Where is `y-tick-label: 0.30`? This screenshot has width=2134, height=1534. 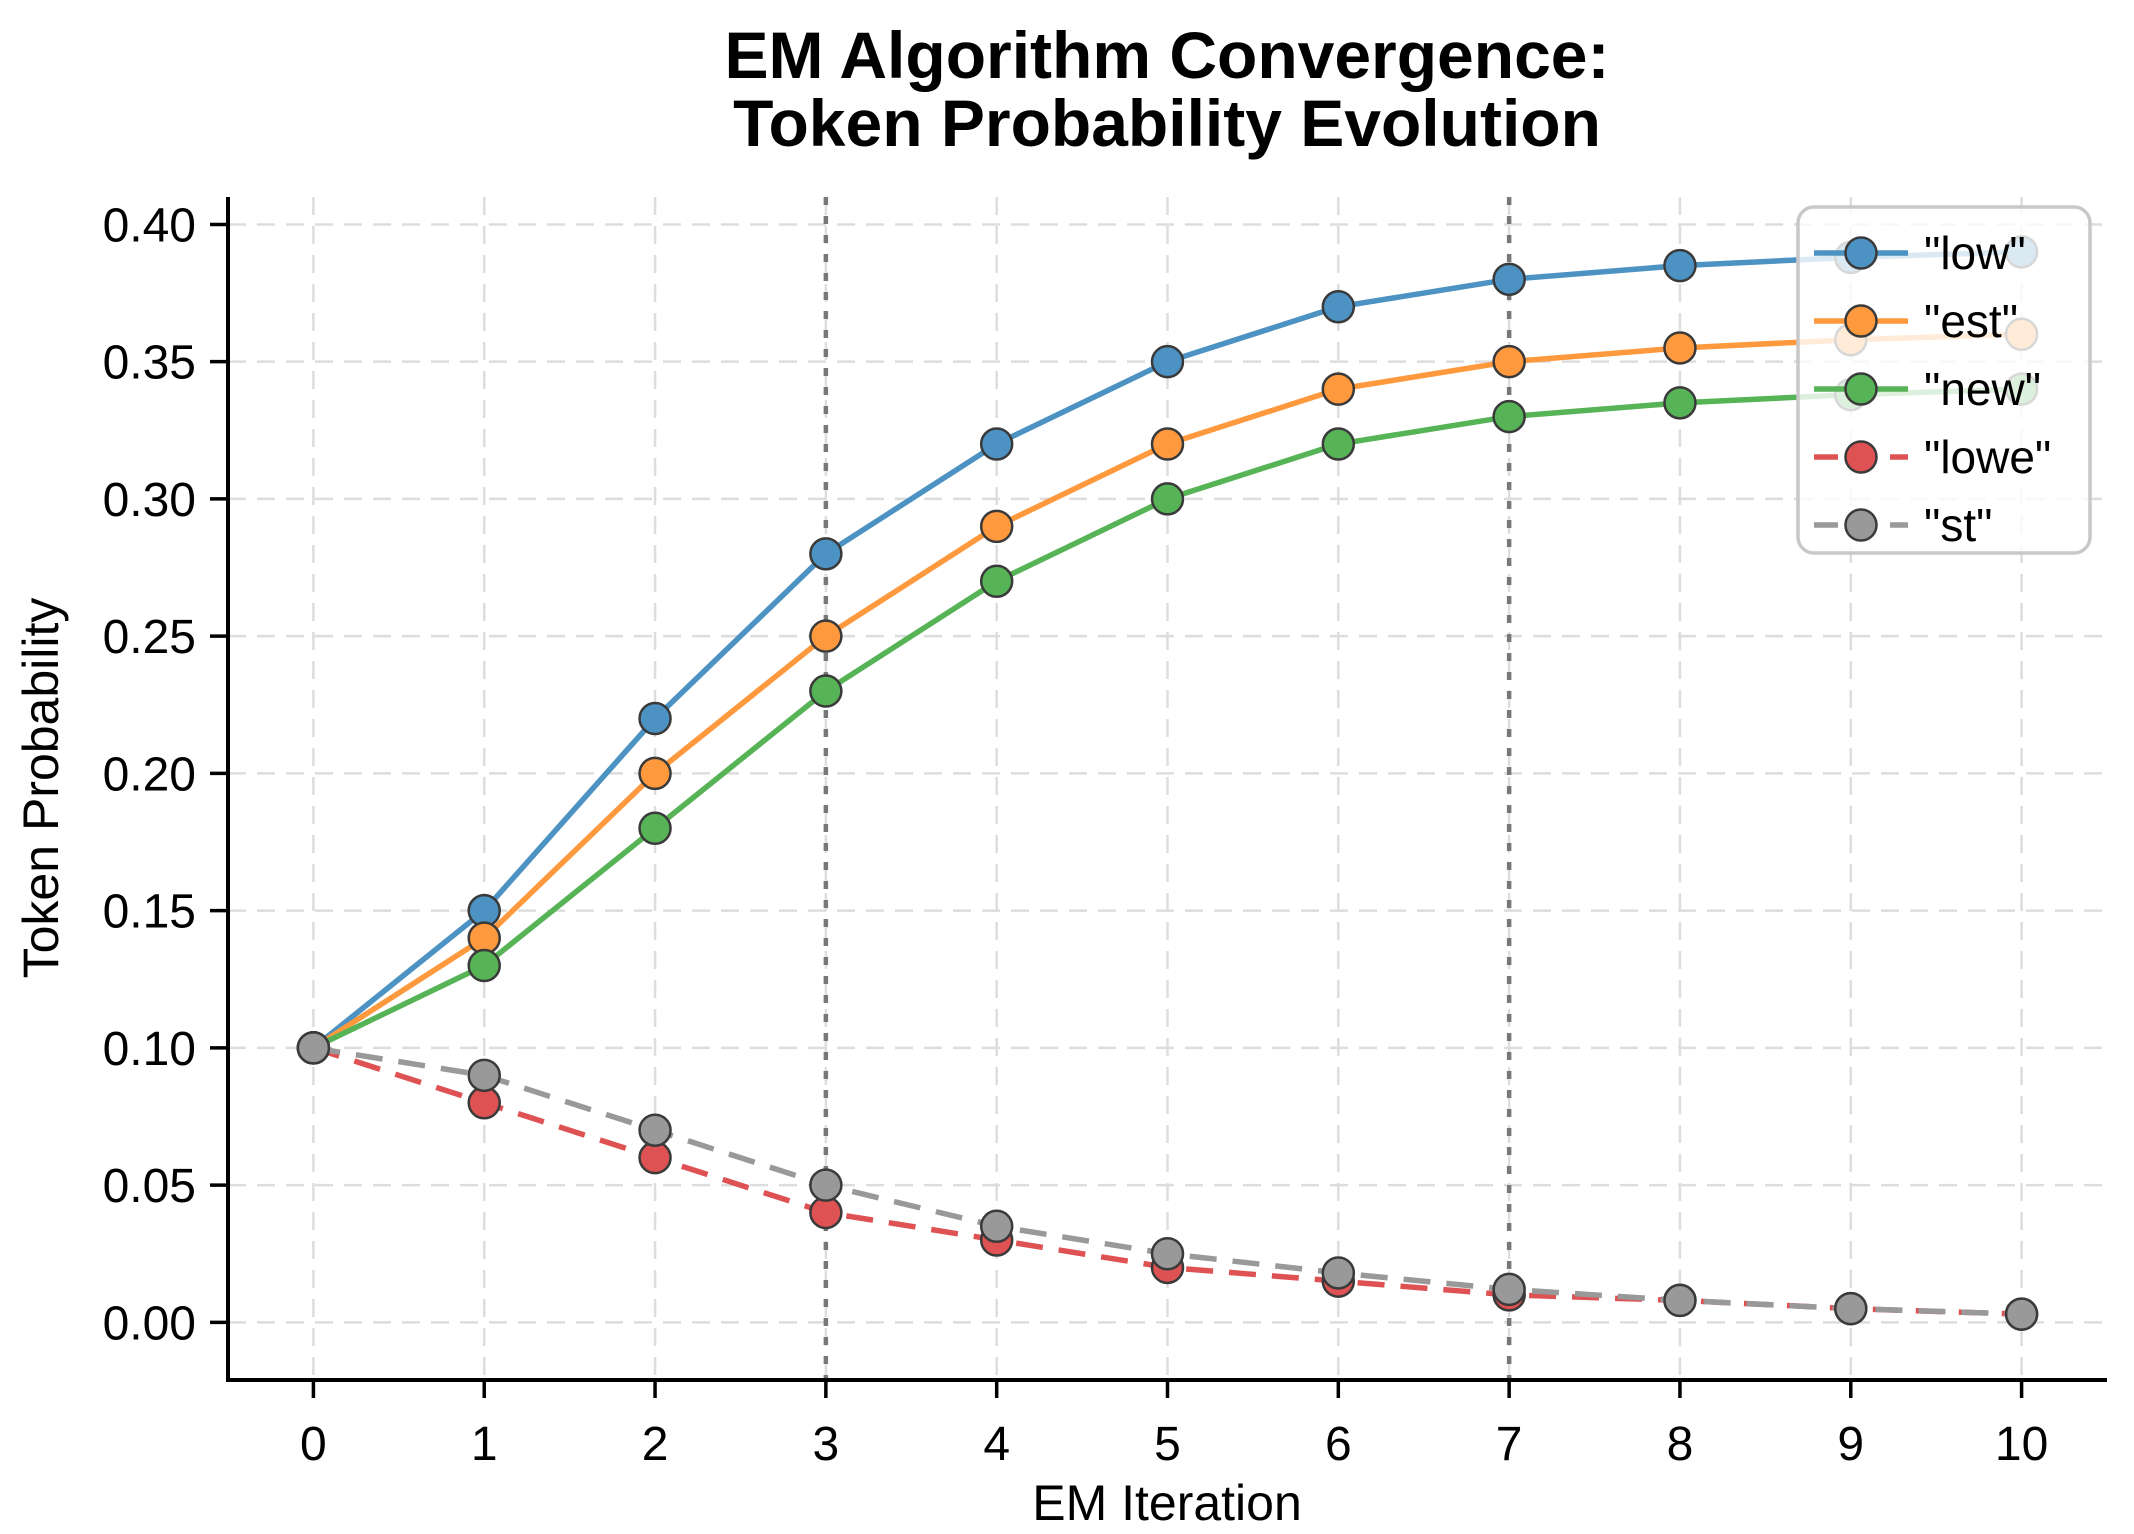
y-tick-label: 0.30 is located at coordinates (149, 500).